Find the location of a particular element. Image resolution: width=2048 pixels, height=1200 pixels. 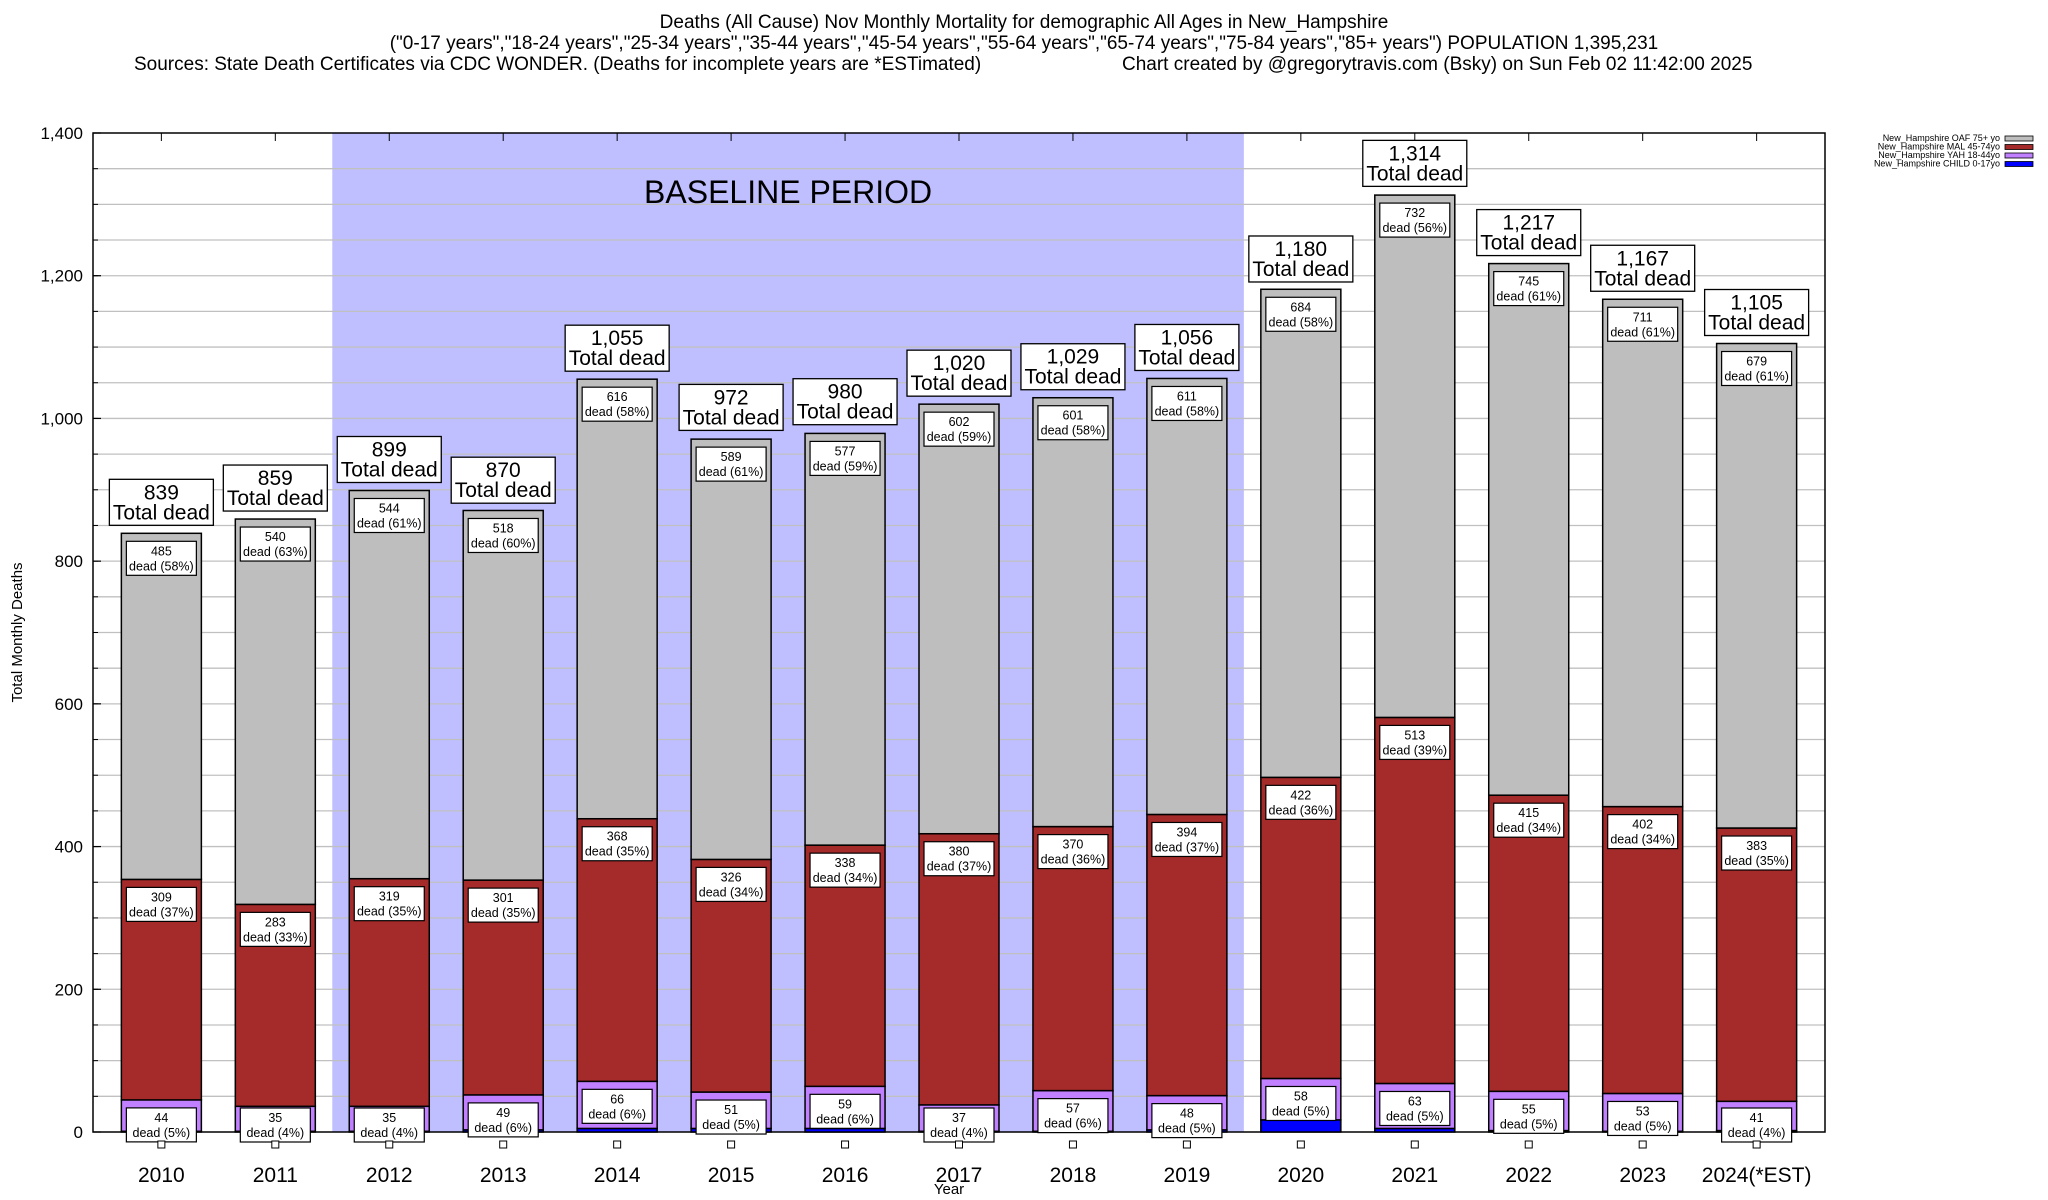

x-tick-label: 2021 is located at coordinates (1414, 1175).